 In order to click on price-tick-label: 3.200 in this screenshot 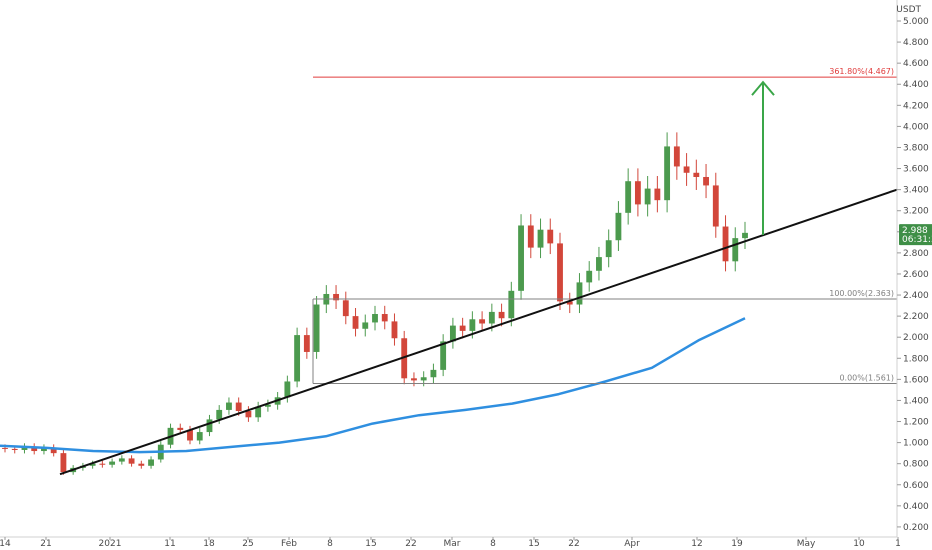, I will do `click(916, 212)`.